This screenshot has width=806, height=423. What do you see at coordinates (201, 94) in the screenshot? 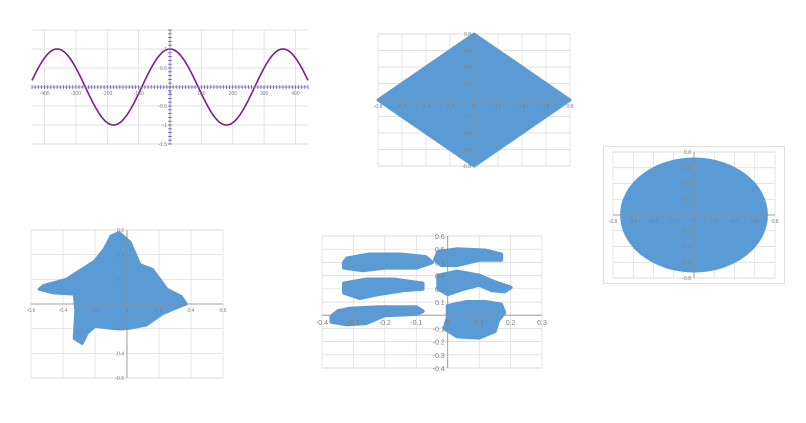
I see `x-tick-label: 100` at bounding box center [201, 94].